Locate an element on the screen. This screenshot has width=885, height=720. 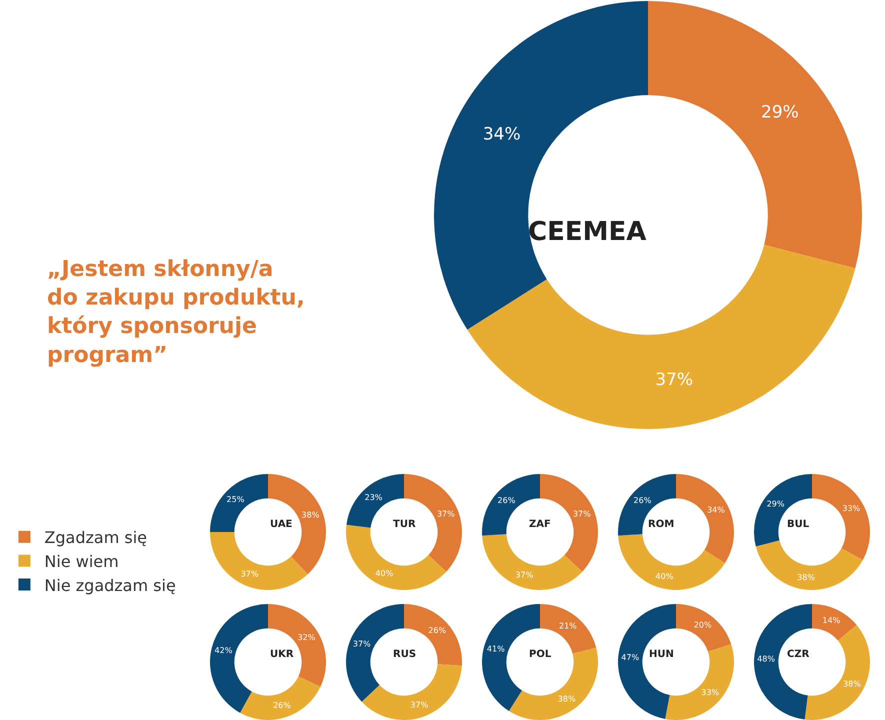
slice-label: UKR is located at coordinates (282, 654).